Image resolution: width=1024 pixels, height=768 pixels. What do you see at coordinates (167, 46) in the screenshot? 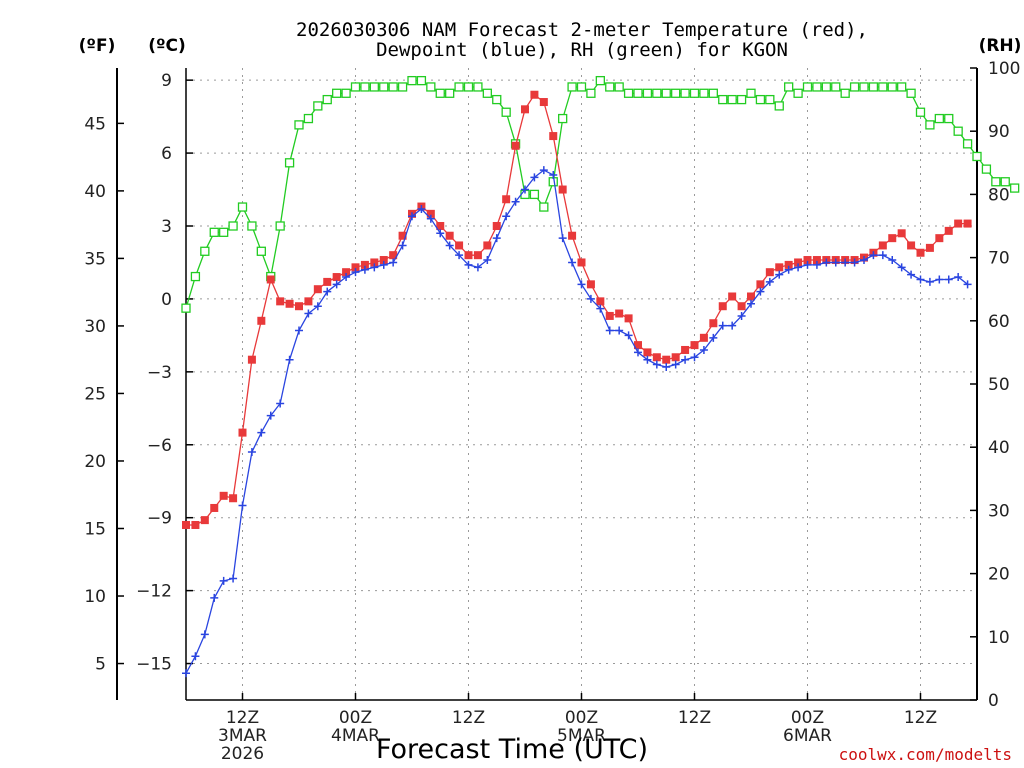
I see `celsius-unit-label: (ºC)` at bounding box center [167, 46].